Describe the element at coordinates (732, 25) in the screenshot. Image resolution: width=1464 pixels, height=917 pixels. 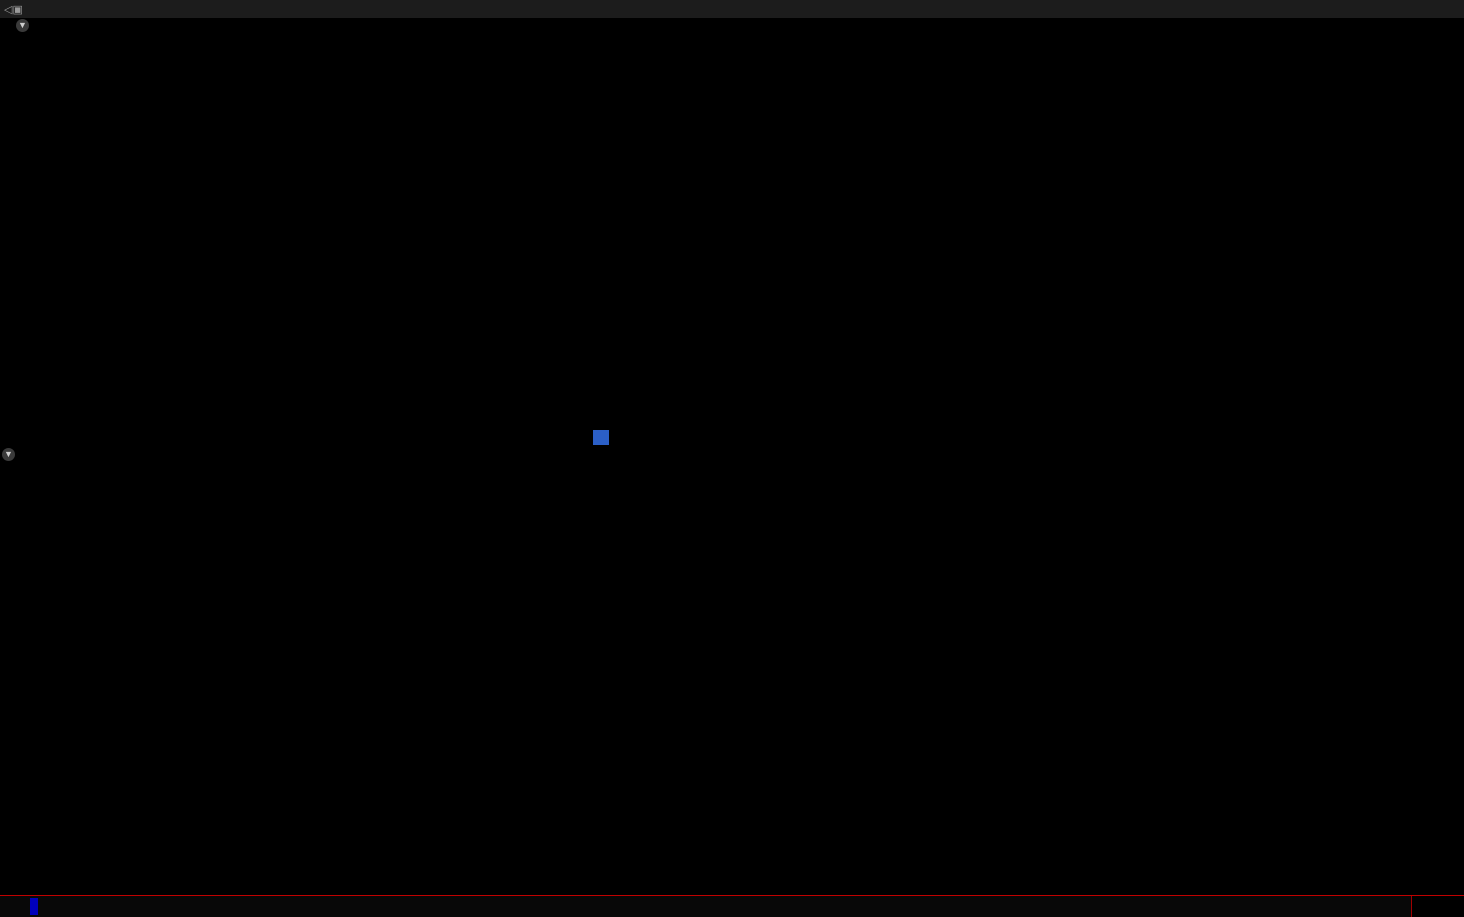
I see `info-bar: ▼` at that location.